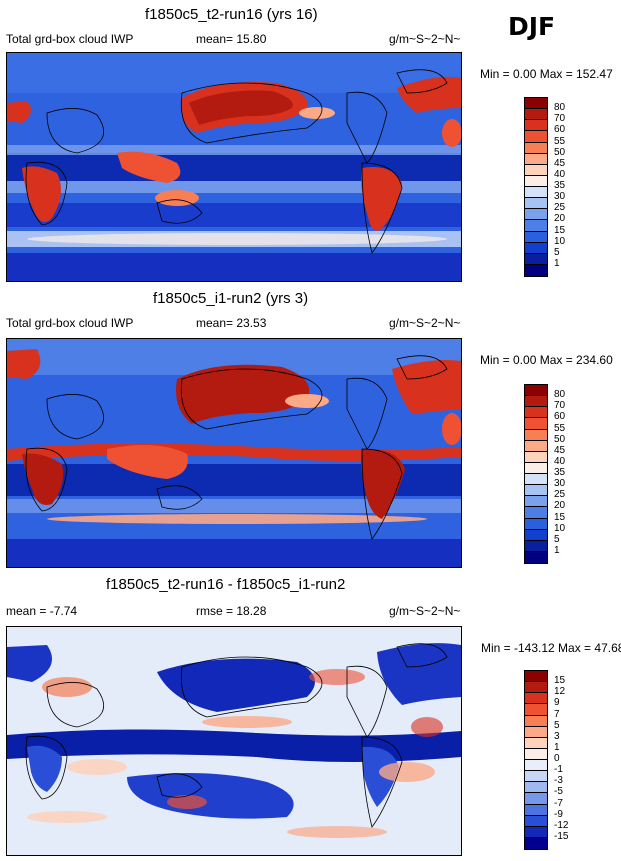 Image resolution: width=621 pixels, height=861 pixels. Describe the element at coordinates (70, 39) in the screenshot. I see `panel-1-variable-label: Total grd-box cloud IWP` at that location.